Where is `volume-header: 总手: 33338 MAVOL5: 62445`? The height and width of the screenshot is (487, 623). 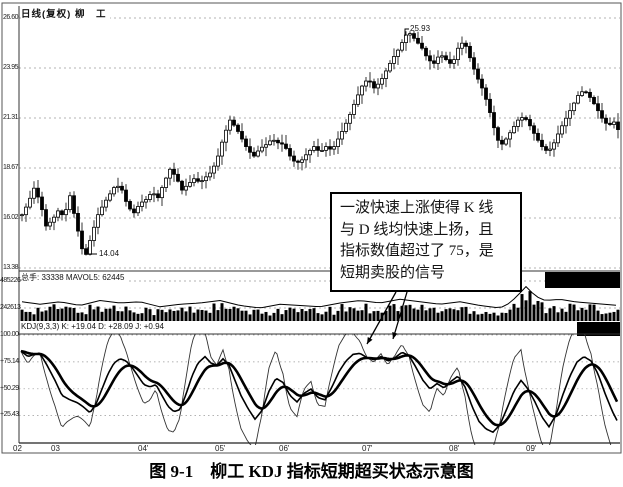
volume-header: 总手: 33338 MAVOL5: 62445 is located at coordinates (74, 277).